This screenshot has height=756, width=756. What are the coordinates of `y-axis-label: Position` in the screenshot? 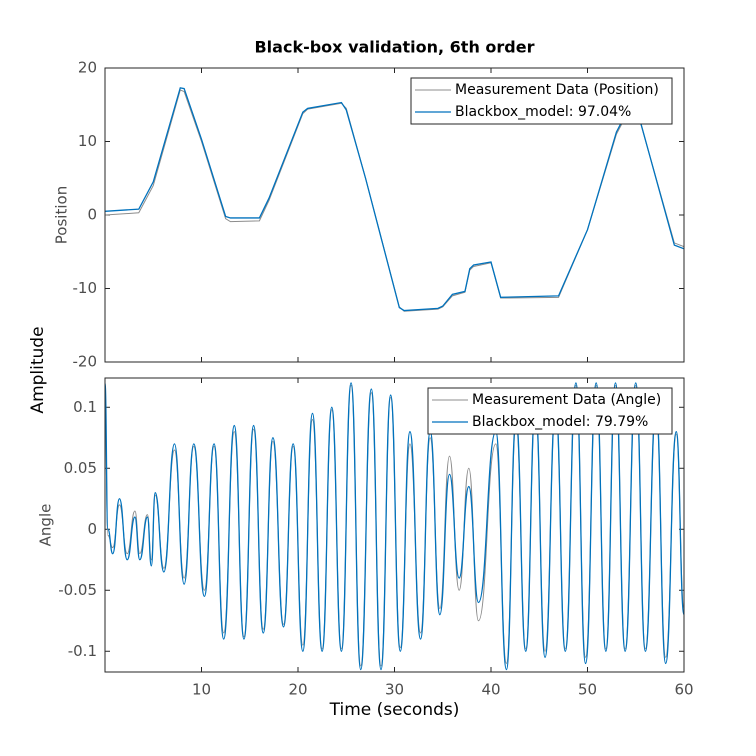 It's located at (62, 215).